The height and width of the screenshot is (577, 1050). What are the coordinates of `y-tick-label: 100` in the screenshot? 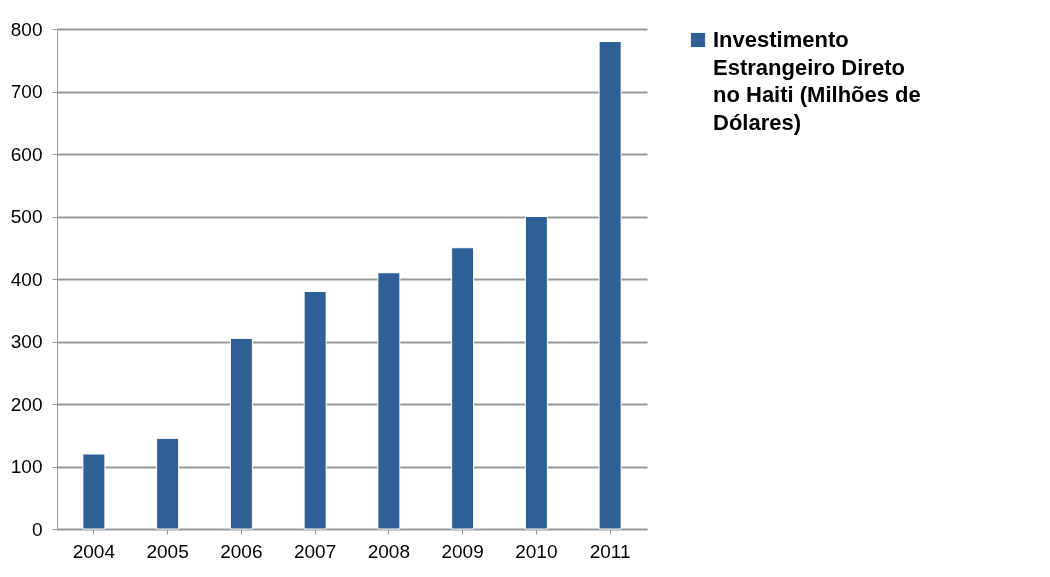 It's located at (26, 466).